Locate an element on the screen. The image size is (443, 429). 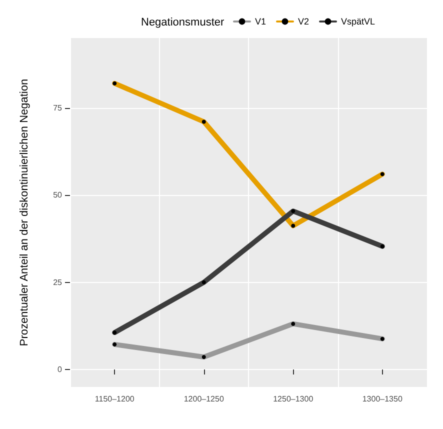
legend-title: Negationsmuster is located at coordinates (182, 22).